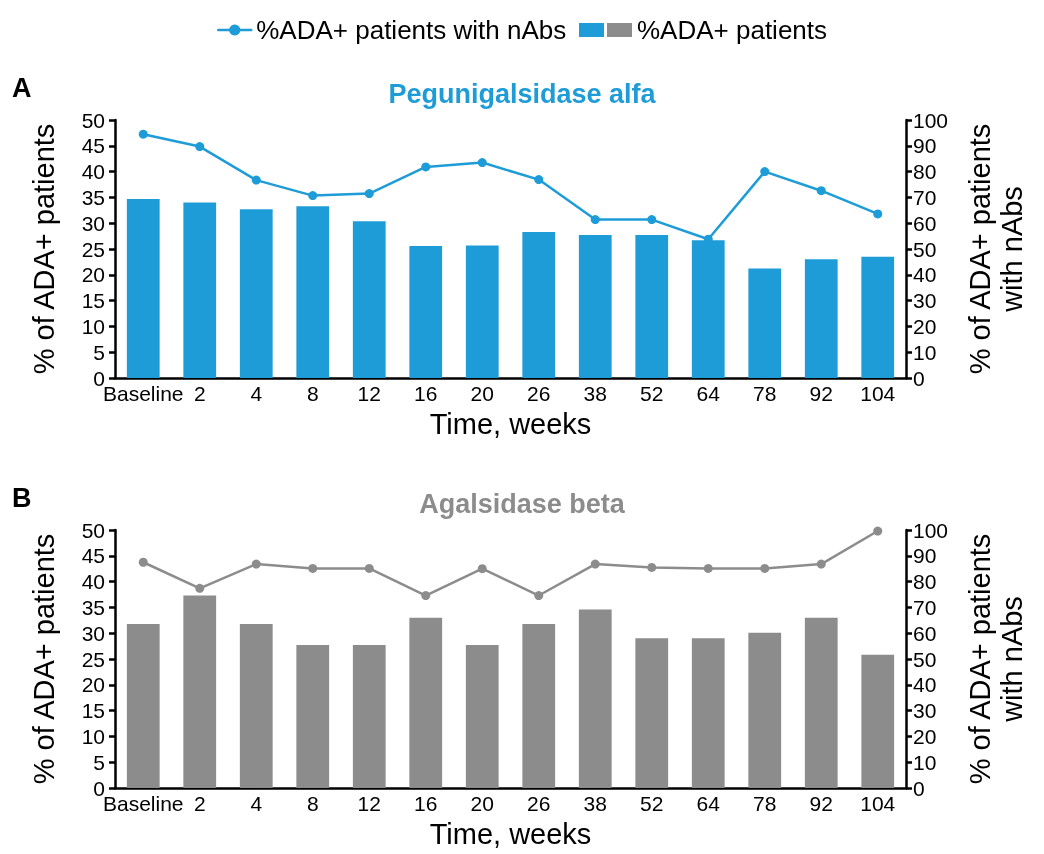  Describe the element at coordinates (22, 87) in the screenshot. I see `text: A` at that location.